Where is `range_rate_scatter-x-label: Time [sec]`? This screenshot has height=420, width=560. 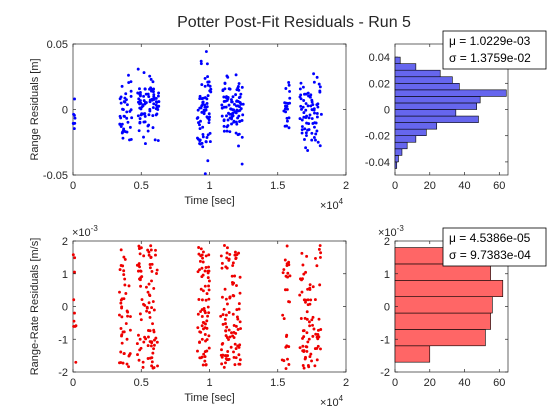
range_rate_scatter-x-label: Time [sec] is located at coordinates (209, 398).